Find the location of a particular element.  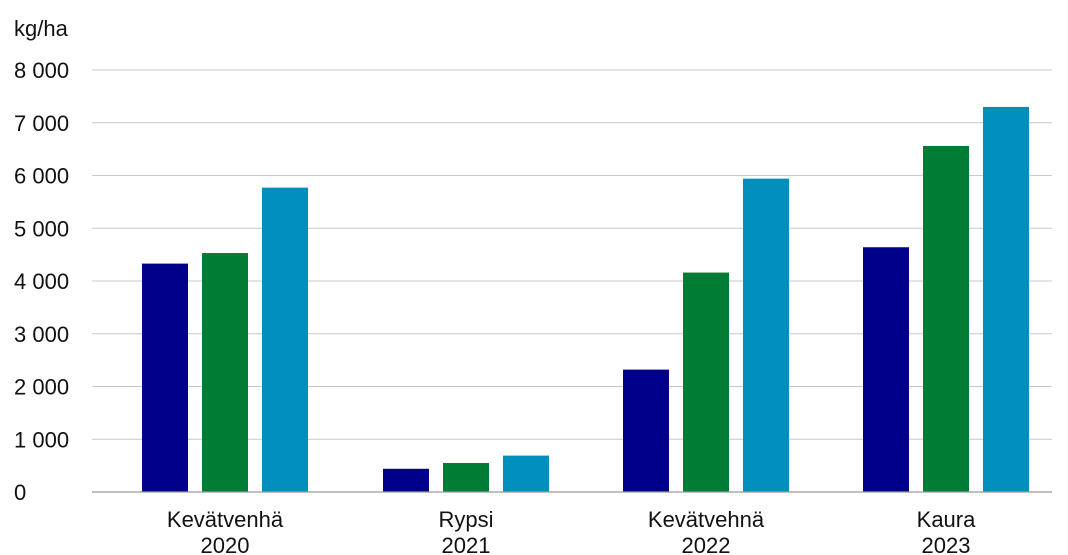

x-category-year-label: 2023 is located at coordinates (946, 544).